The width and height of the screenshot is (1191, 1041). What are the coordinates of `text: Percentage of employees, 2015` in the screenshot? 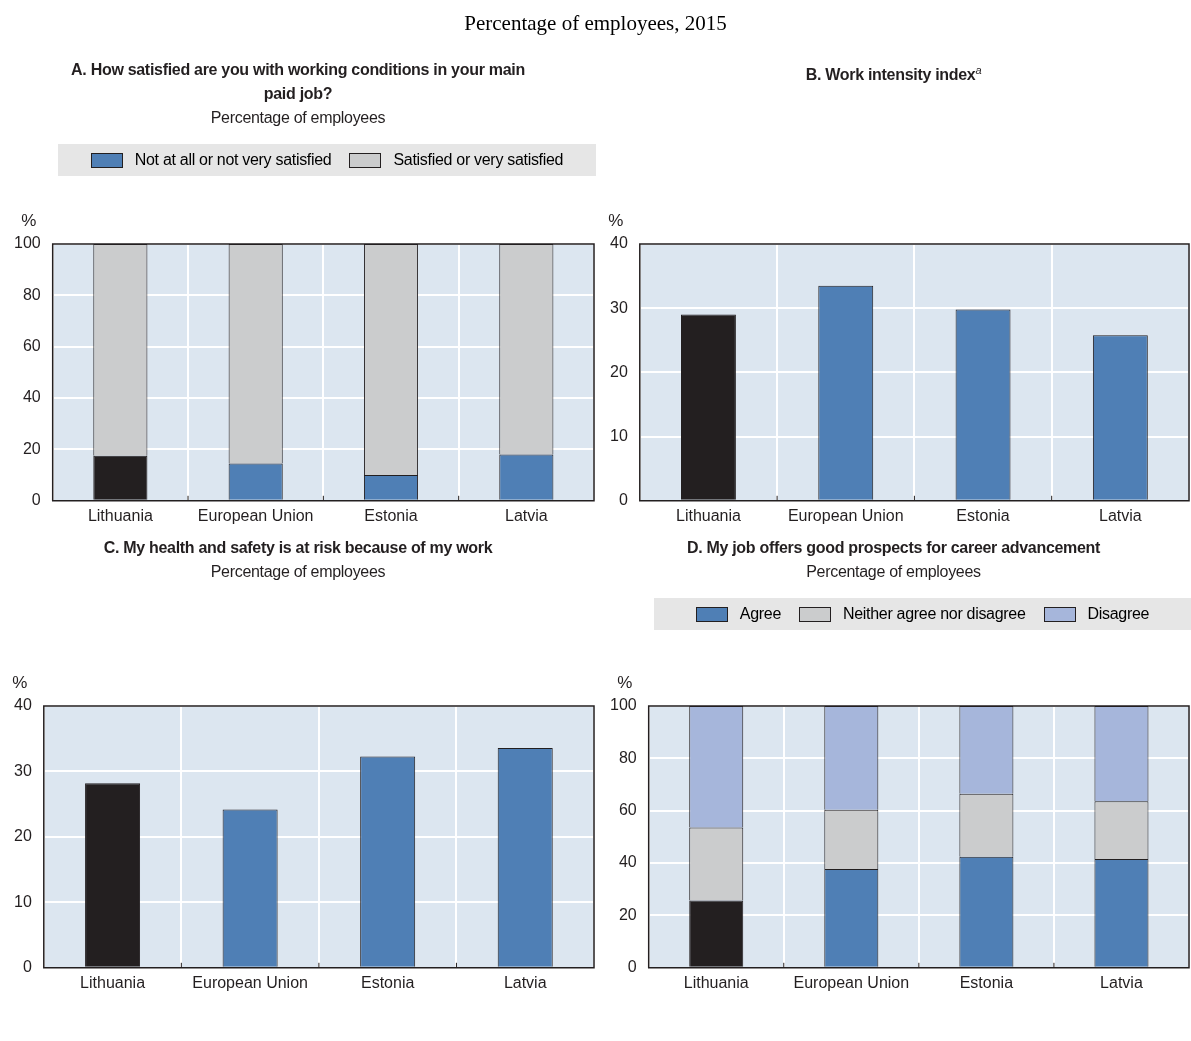 It's located at (595, 23).